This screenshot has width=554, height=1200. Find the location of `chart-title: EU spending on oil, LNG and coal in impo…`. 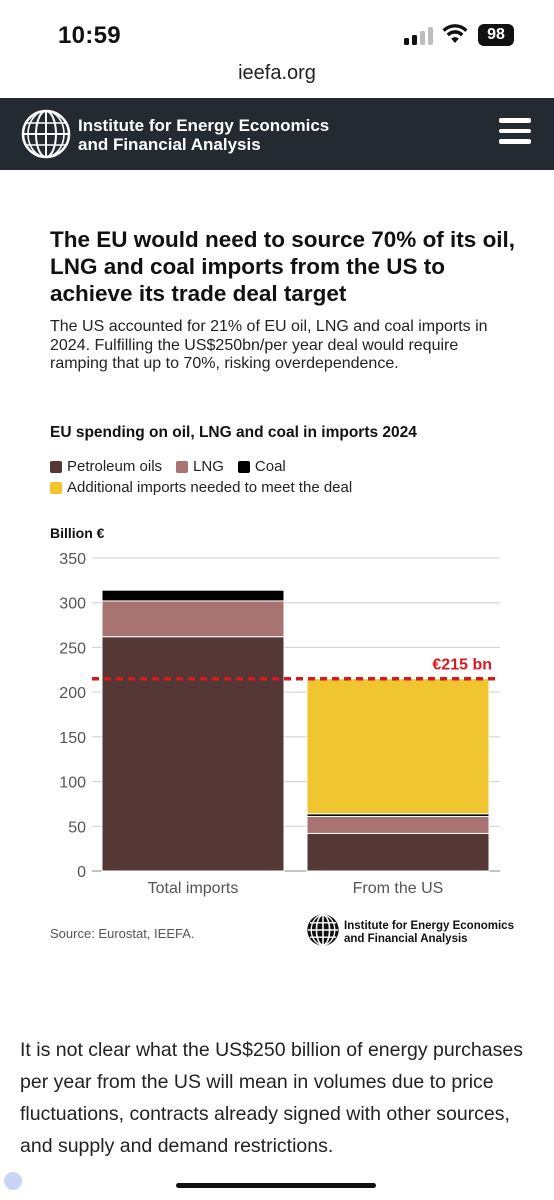

chart-title: EU spending on oil, LNG and coal in impo… is located at coordinates (233, 432).